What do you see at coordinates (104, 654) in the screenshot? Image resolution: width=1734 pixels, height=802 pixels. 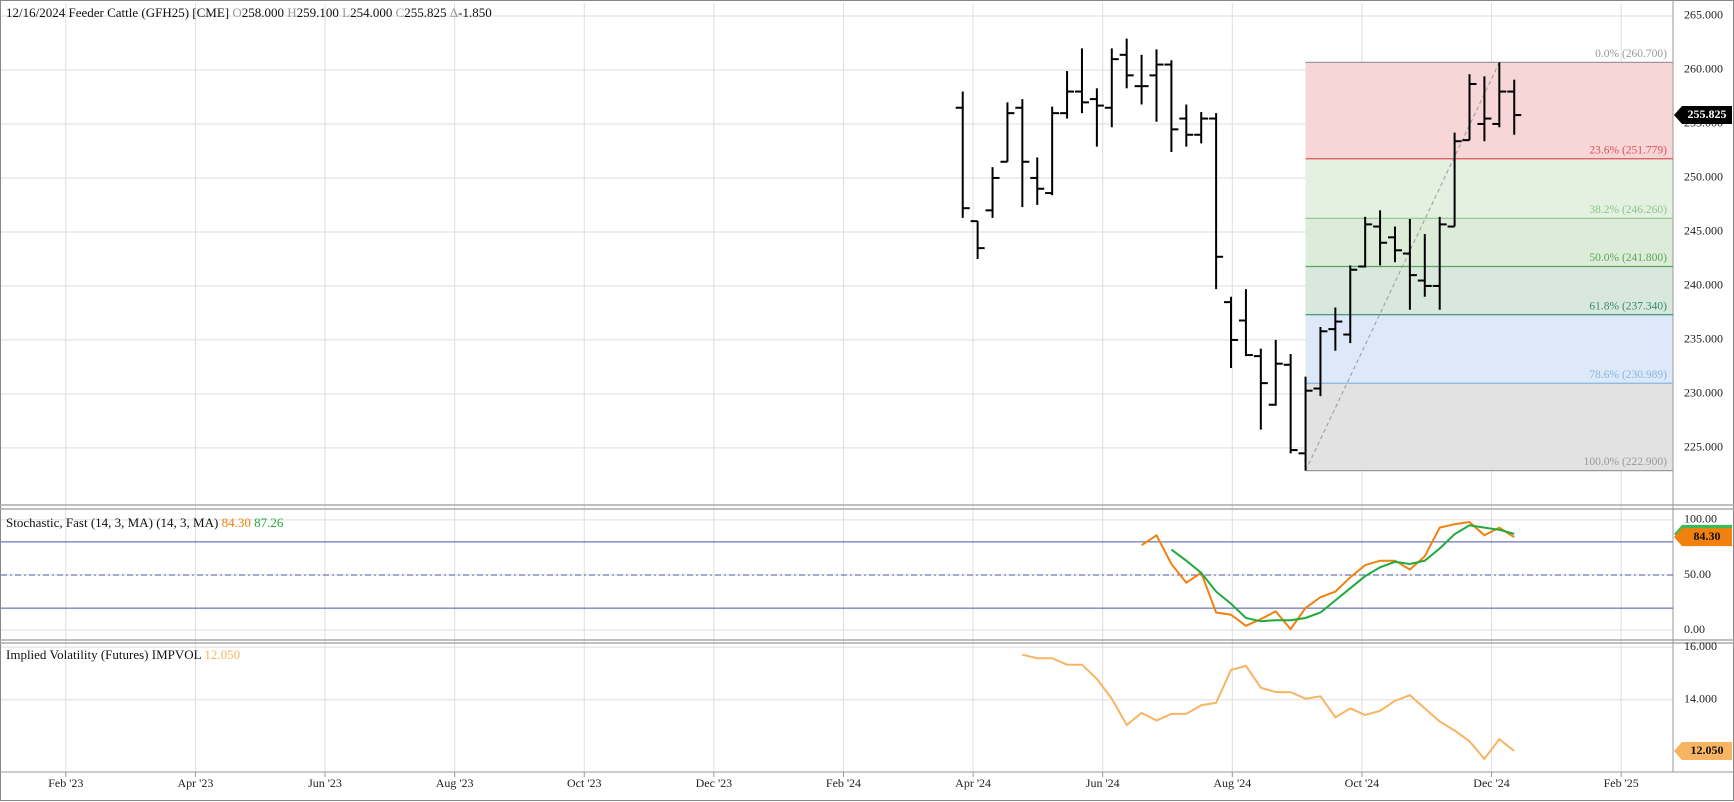 I see `iv-title: Implied Volatility (Futures) IMPVOL` at bounding box center [104, 654].